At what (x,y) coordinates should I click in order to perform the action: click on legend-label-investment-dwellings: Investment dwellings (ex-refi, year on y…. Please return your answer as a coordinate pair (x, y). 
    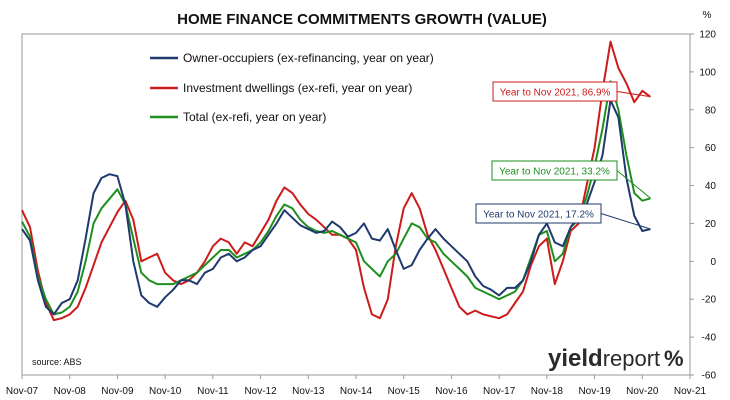
    Looking at the image, I should click on (297, 88).